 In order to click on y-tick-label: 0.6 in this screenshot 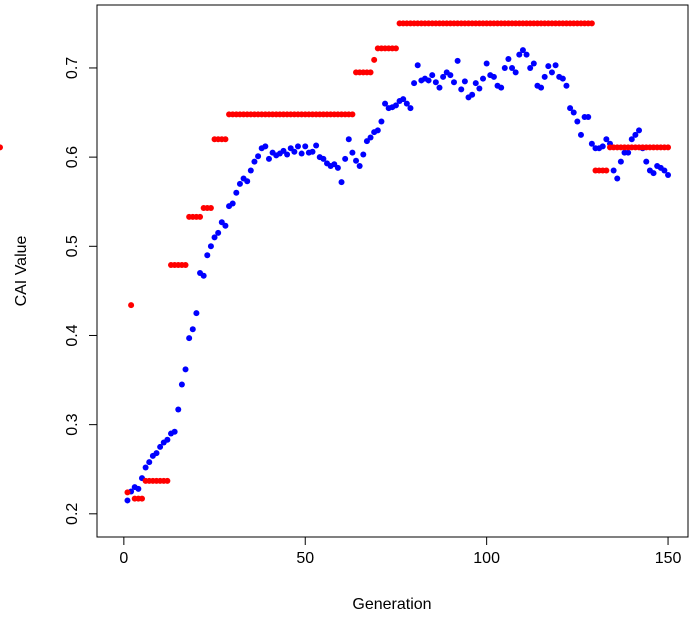, I will do `click(72, 157)`.